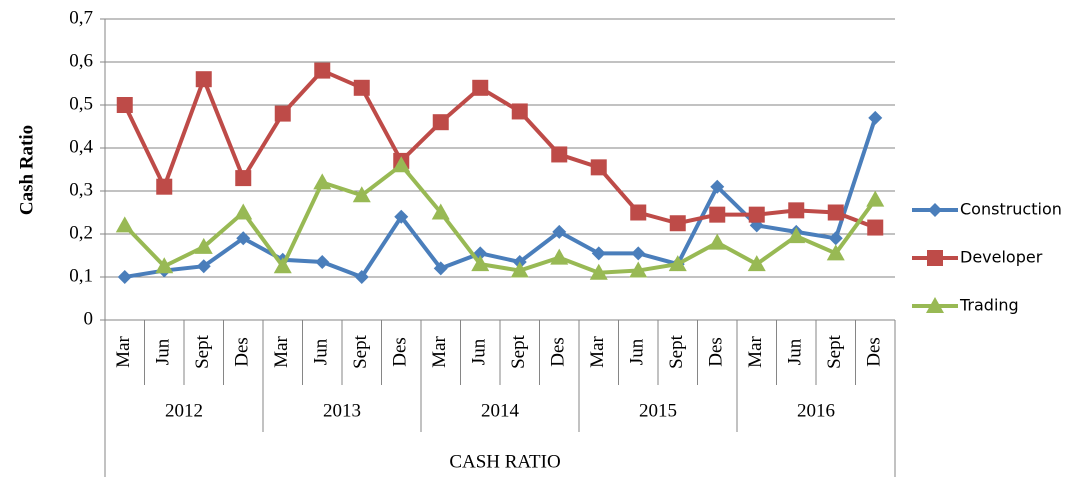  Describe the element at coordinates (658, 410) in the screenshot. I see `year-label: 2015` at that location.